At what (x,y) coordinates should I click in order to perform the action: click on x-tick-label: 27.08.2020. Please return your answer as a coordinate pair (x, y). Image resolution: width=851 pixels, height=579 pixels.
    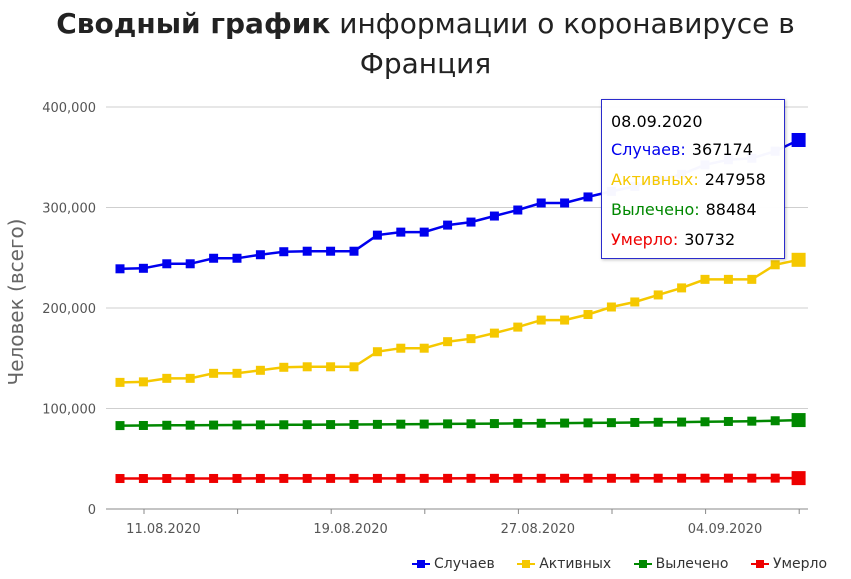
    Looking at the image, I should click on (538, 529).